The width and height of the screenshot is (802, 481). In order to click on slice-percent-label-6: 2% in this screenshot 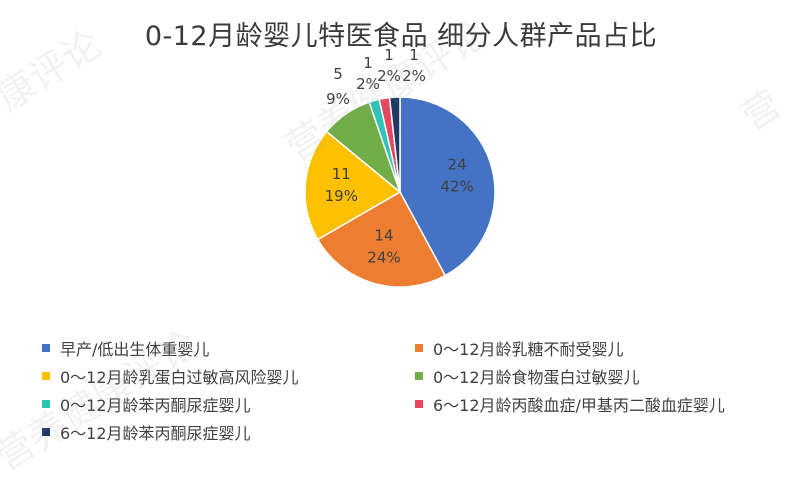, I will do `click(414, 76)`.